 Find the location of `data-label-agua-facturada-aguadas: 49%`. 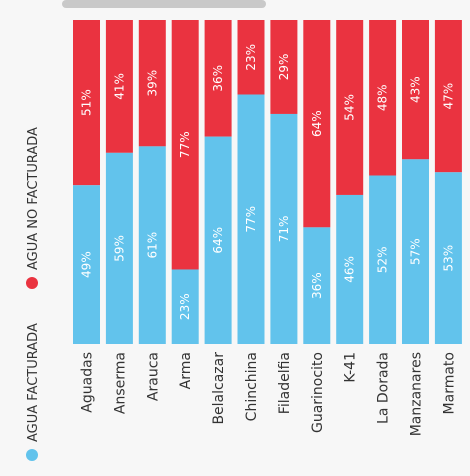

data-label-agua-facturada-aguadas: 49% is located at coordinates (87, 264).